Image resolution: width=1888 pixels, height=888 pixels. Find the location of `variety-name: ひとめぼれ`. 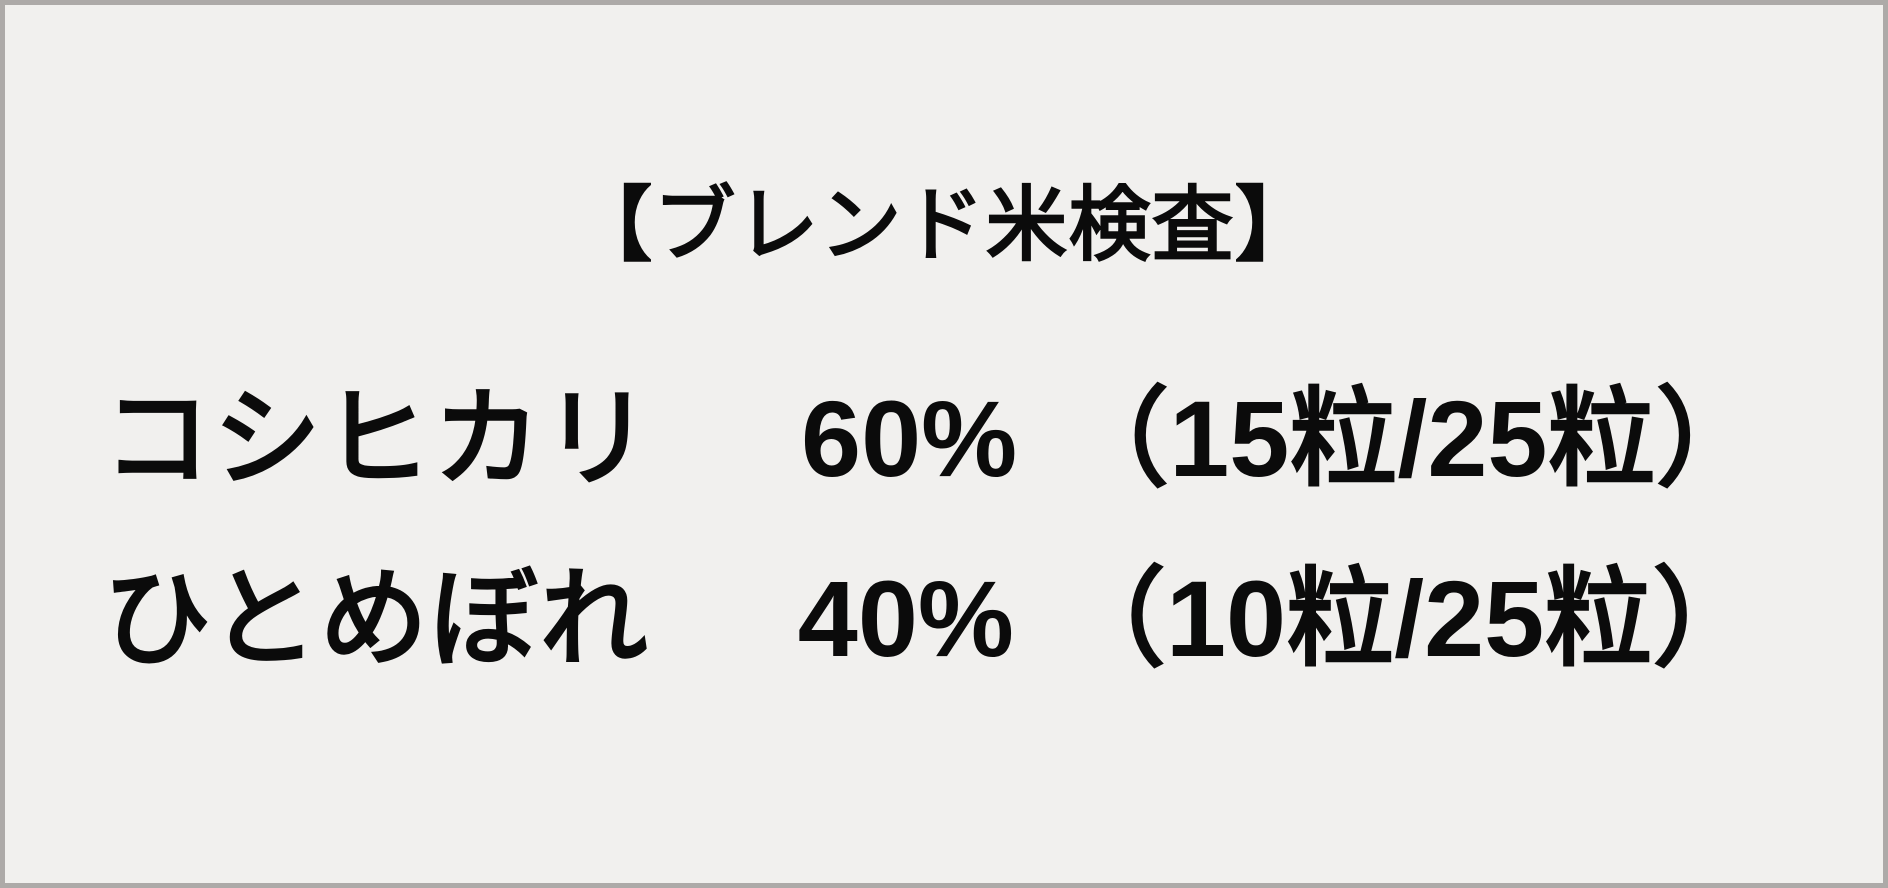

variety-name: ひとめぼれ is located at coordinates (376, 618).